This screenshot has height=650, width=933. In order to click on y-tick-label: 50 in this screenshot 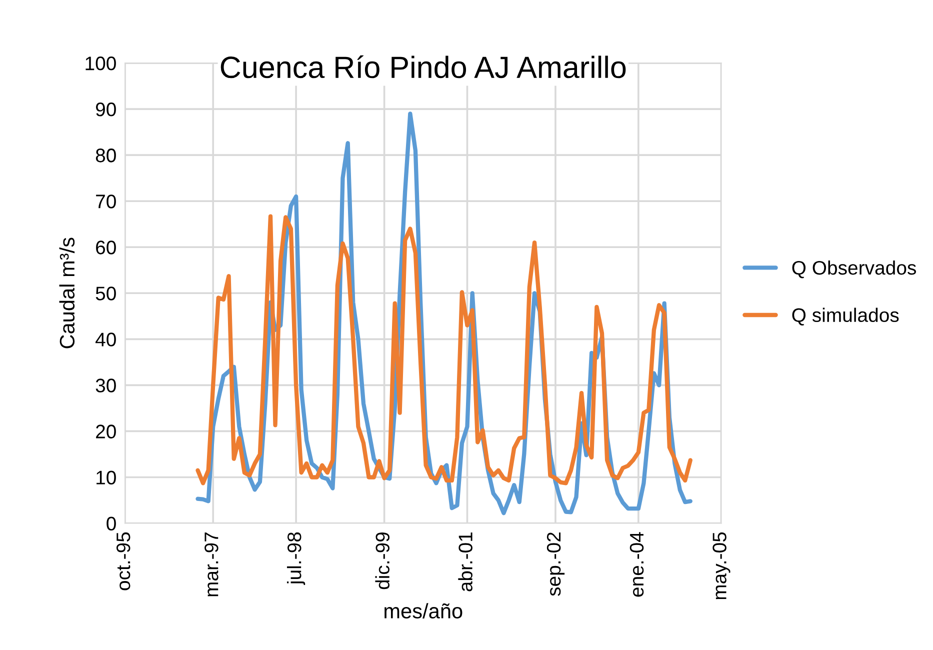, I will do `click(106, 293)`.